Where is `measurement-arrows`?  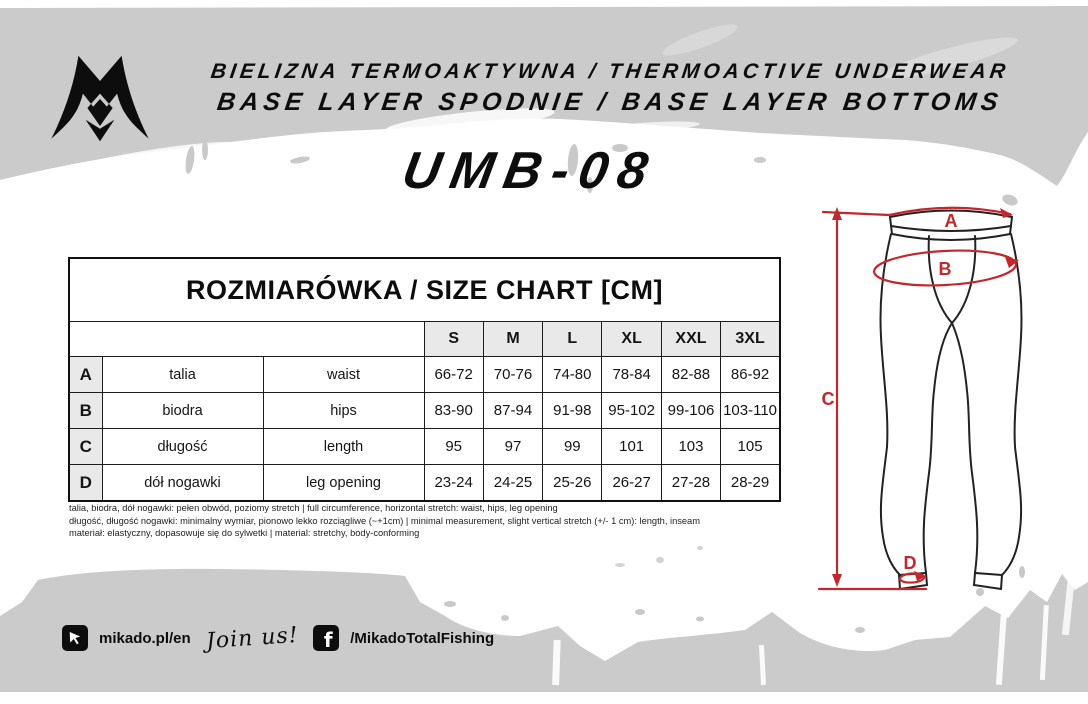
measurement-arrows is located at coordinates (917, 398).